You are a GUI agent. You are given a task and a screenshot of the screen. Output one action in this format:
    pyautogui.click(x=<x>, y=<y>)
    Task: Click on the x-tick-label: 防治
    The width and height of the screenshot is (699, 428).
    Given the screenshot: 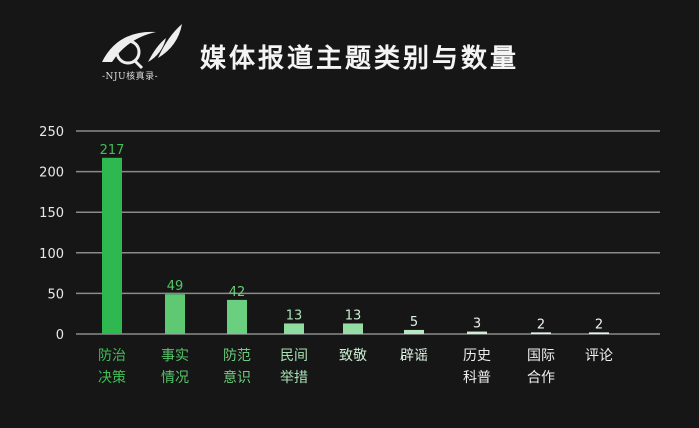 What is the action you would take?
    pyautogui.click(x=112, y=356)
    